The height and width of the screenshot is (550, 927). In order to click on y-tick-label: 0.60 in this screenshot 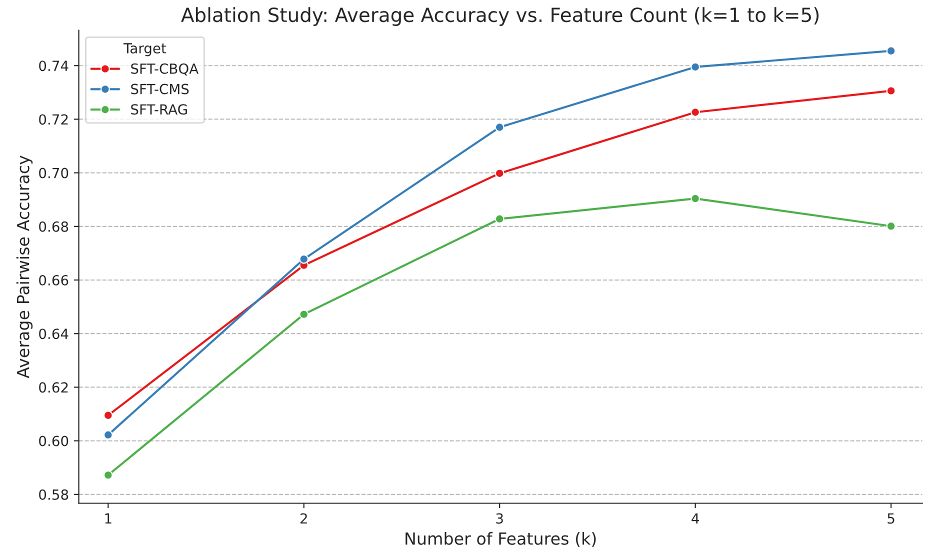, I will do `click(53, 441)`.